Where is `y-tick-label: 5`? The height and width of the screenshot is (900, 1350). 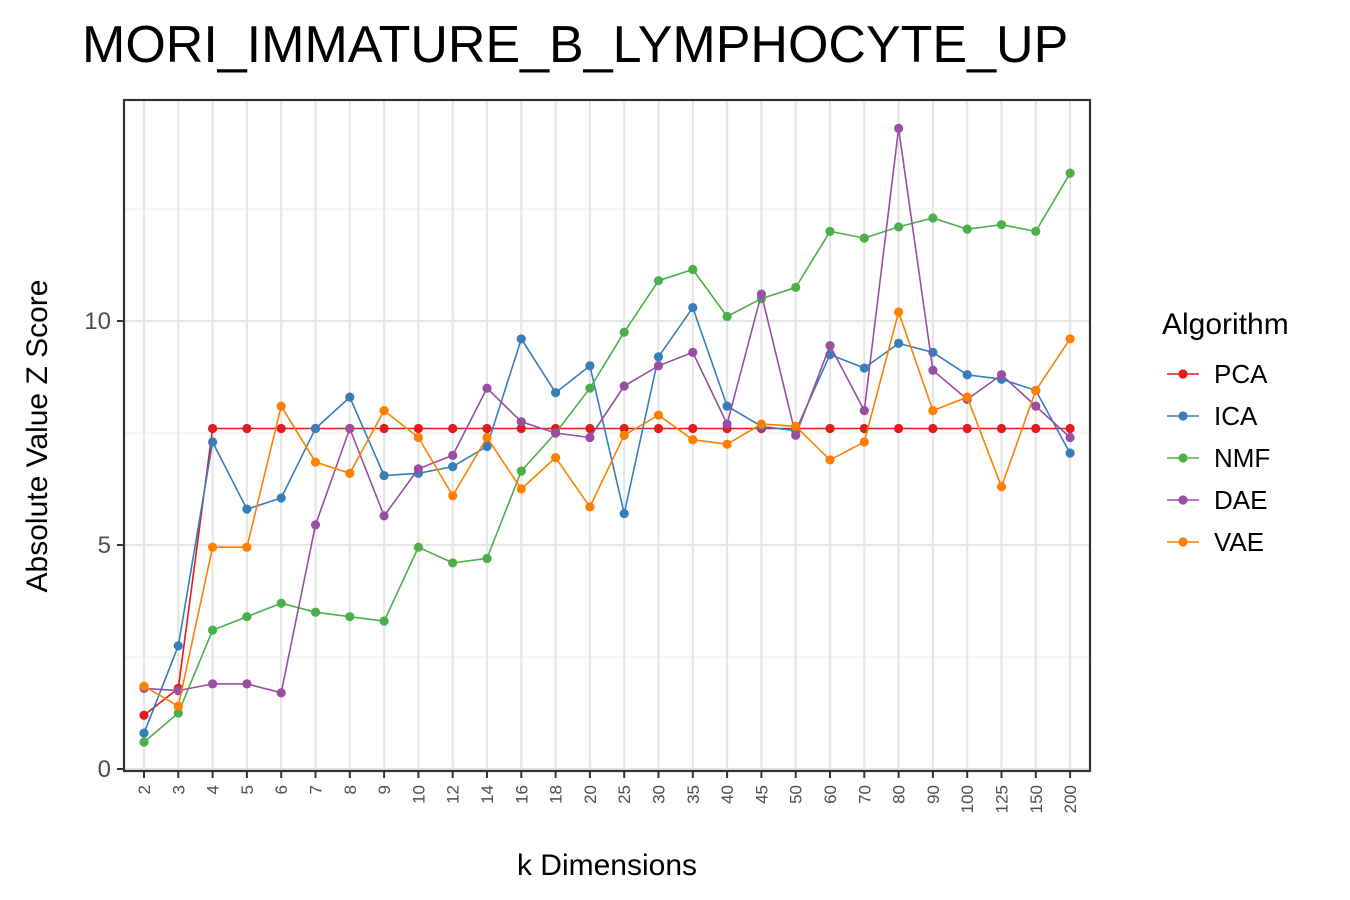 y-tick-label: 5 is located at coordinates (104, 545).